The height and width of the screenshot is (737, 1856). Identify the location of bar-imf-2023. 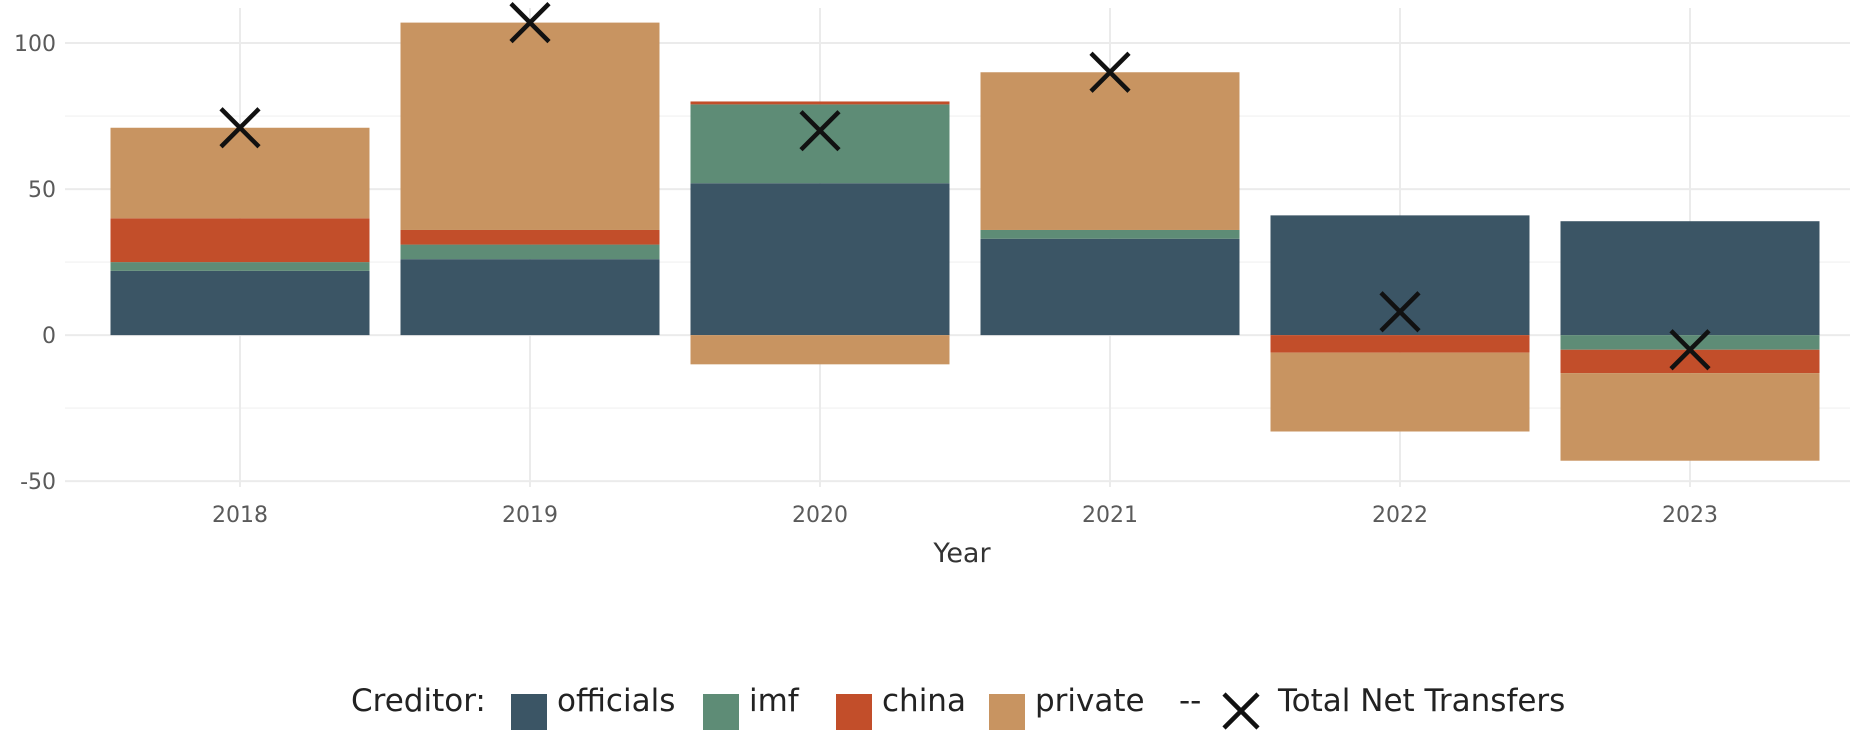
(1690, 342).